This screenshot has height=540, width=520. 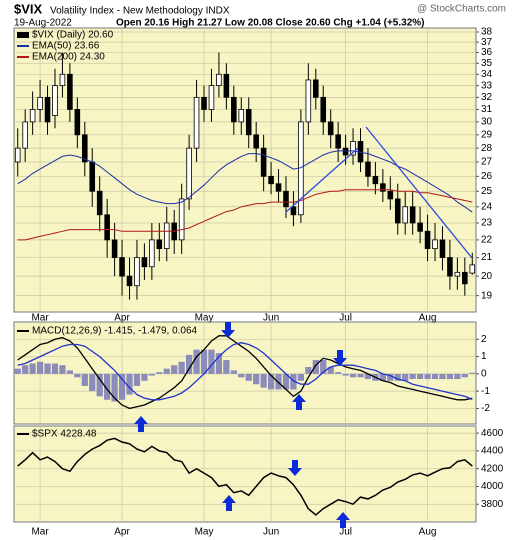 I want to click on x-tick-label: Jul, so click(x=345, y=532).